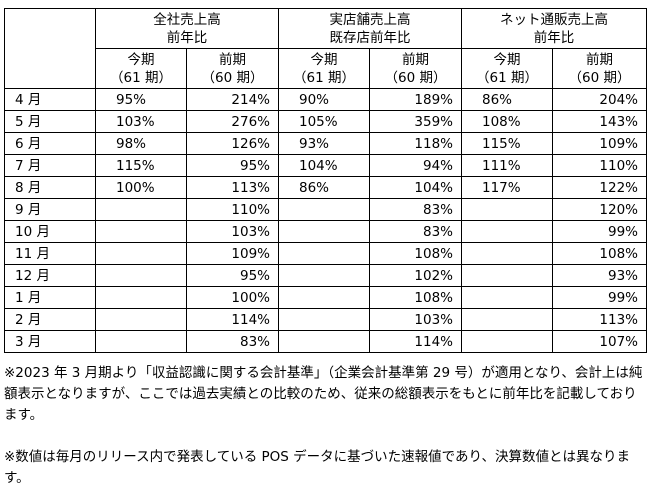 The height and width of the screenshot is (489, 650). What do you see at coordinates (325, 187) in the screenshot?
I see `table-row: 8 月 100% 113% 86% 104% 117% 122%` at bounding box center [325, 187].